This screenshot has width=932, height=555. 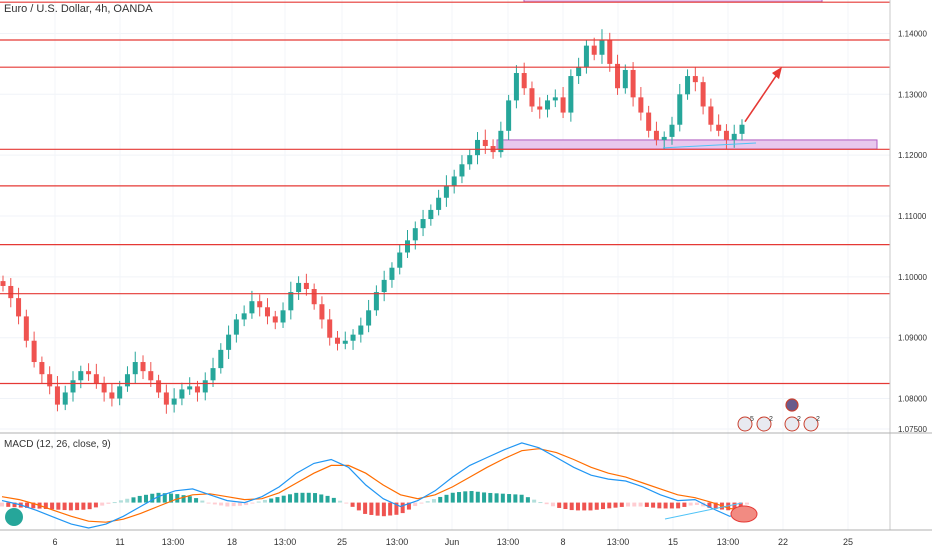 I want to click on time-tick-label: 18, so click(x=232, y=542).